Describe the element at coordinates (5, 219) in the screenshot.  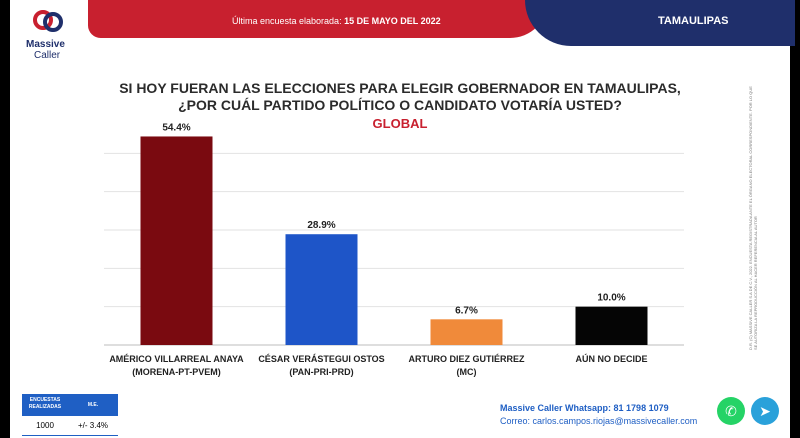
I see `left-border` at that location.